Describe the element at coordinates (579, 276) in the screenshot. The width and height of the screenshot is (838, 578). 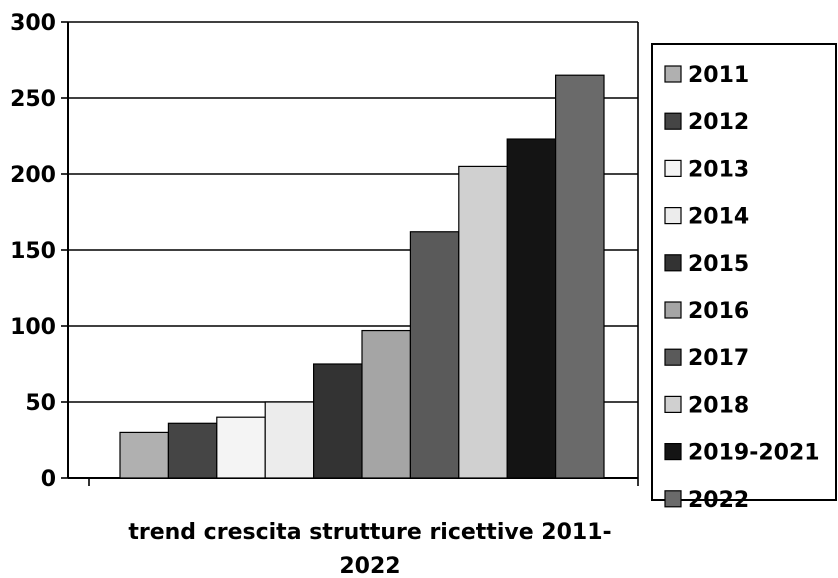
I see `bar-2022` at that location.